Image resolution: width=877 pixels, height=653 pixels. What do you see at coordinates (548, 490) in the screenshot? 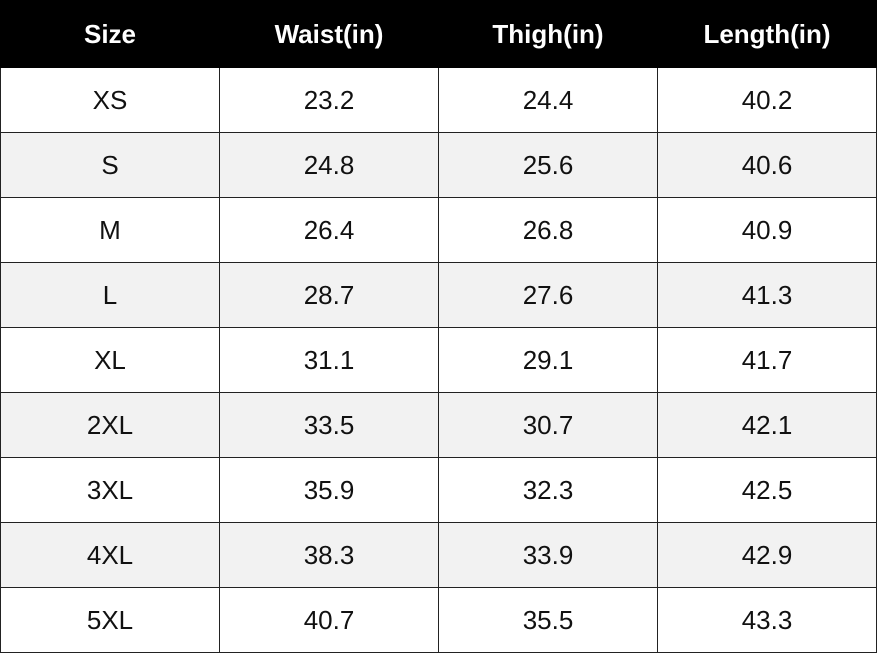
I see `table-cell: 32.3` at bounding box center [548, 490].